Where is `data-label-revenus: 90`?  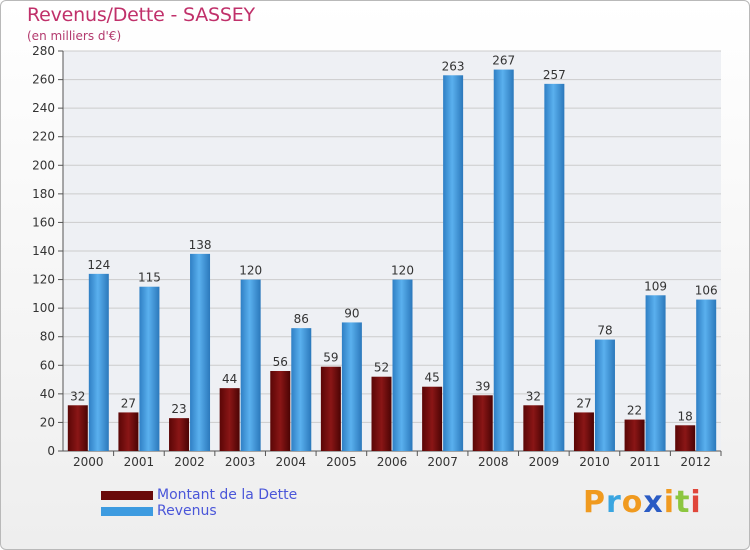
data-label-revenus: 90 is located at coordinates (351, 313).